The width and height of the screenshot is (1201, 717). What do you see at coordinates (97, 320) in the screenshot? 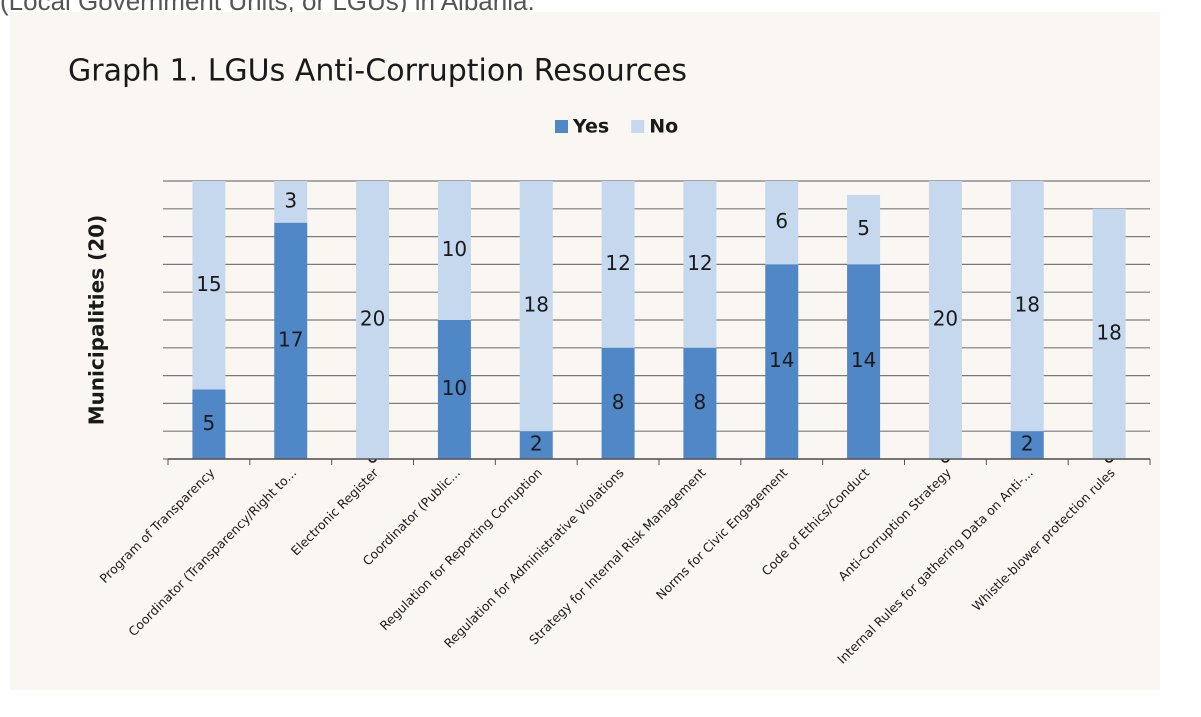
I see `y-axis-label: Municipalities (20)` at bounding box center [97, 320].